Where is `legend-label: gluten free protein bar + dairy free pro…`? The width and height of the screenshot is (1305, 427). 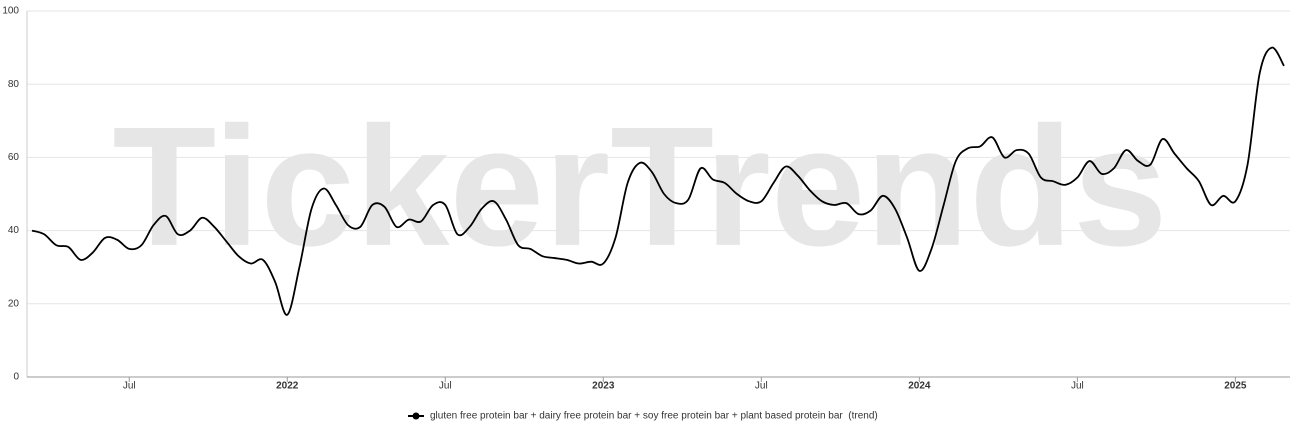 legend-label: gluten free protein bar + dairy free pro… is located at coordinates (654, 416).